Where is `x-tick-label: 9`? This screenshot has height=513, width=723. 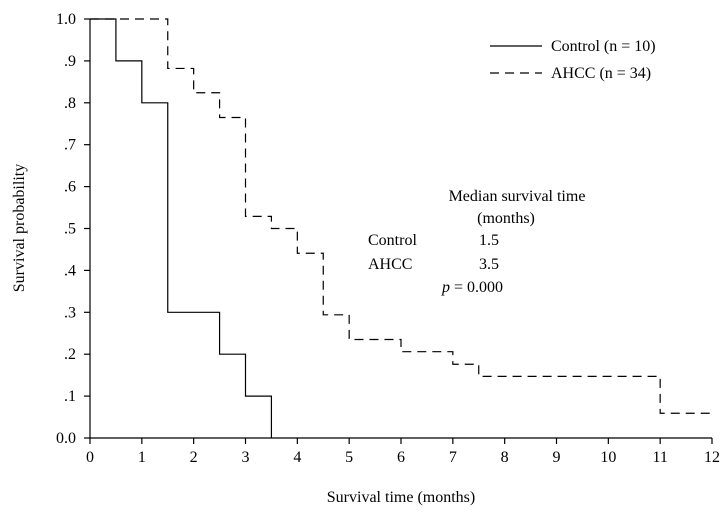 x-tick-label: 9 is located at coordinates (557, 457).